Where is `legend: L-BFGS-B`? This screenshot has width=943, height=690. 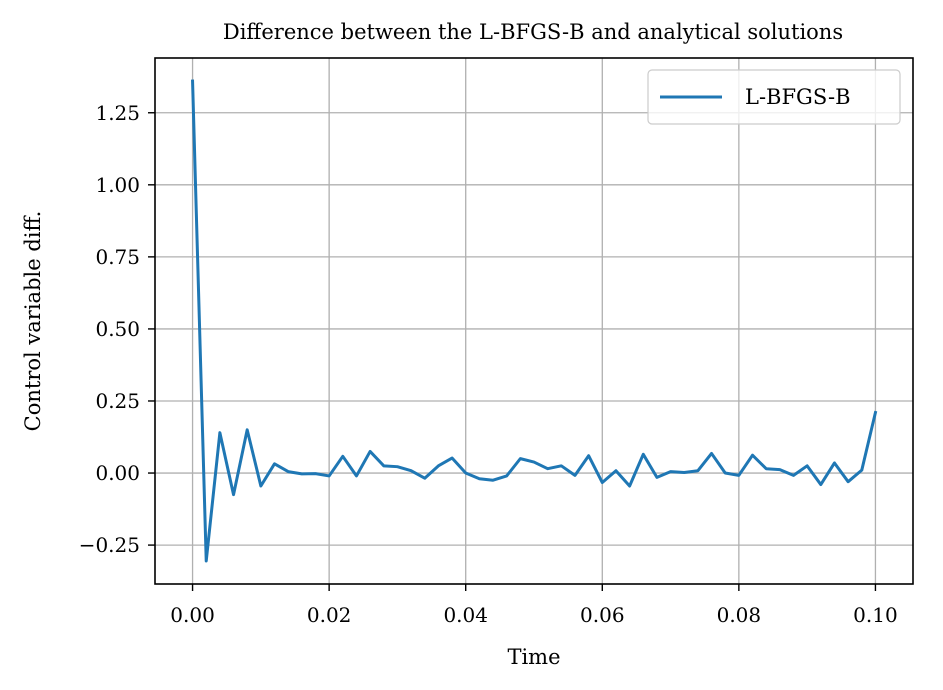 legend: L-BFGS-B is located at coordinates (774, 97).